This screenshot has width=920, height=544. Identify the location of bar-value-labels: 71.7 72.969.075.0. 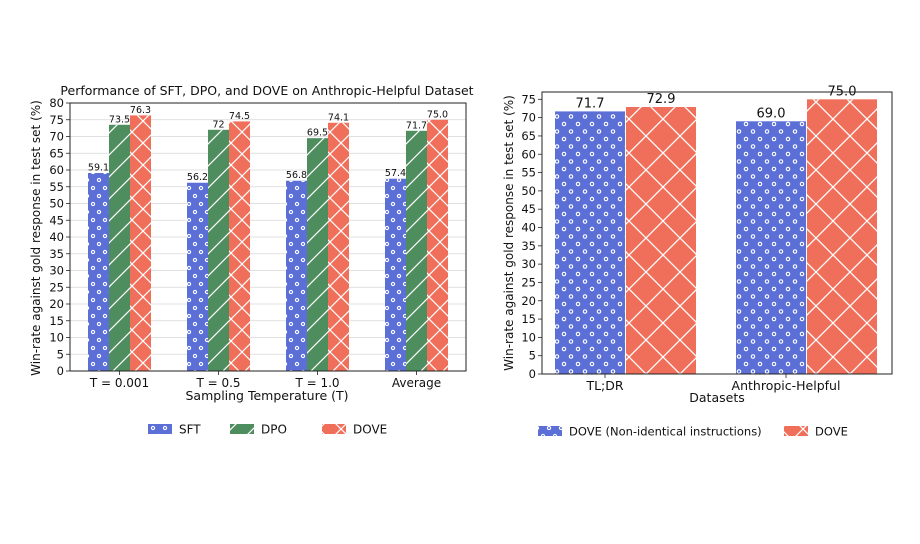
(716, 102).